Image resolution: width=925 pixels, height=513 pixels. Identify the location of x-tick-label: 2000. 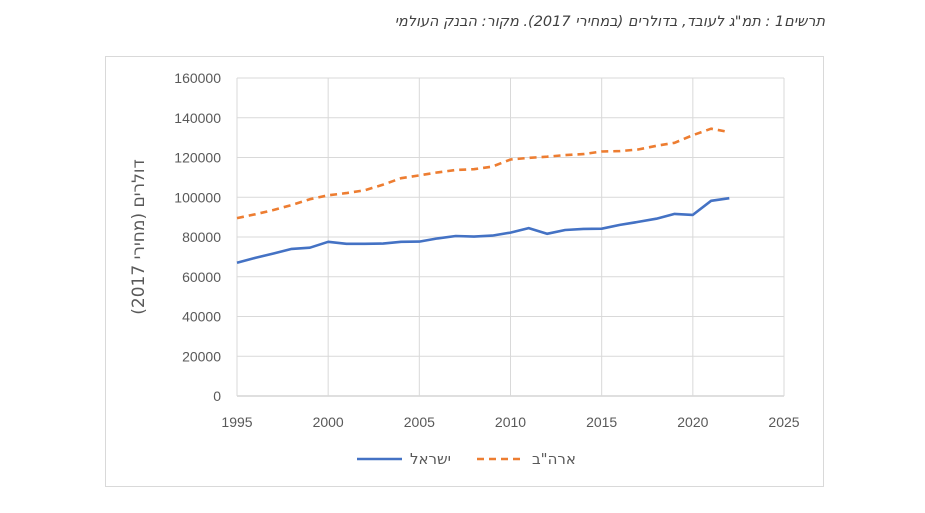
(328, 422).